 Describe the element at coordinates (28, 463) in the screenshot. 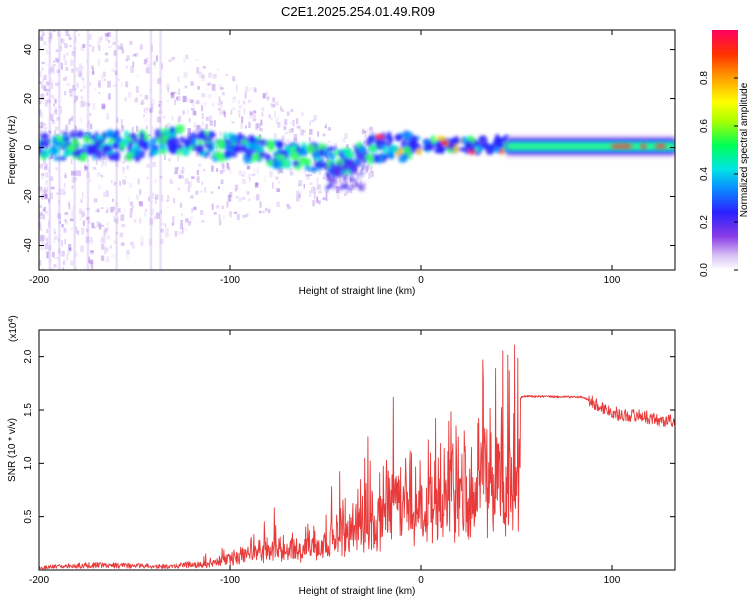

I see `snr-y-tick-label: 1.0` at that location.